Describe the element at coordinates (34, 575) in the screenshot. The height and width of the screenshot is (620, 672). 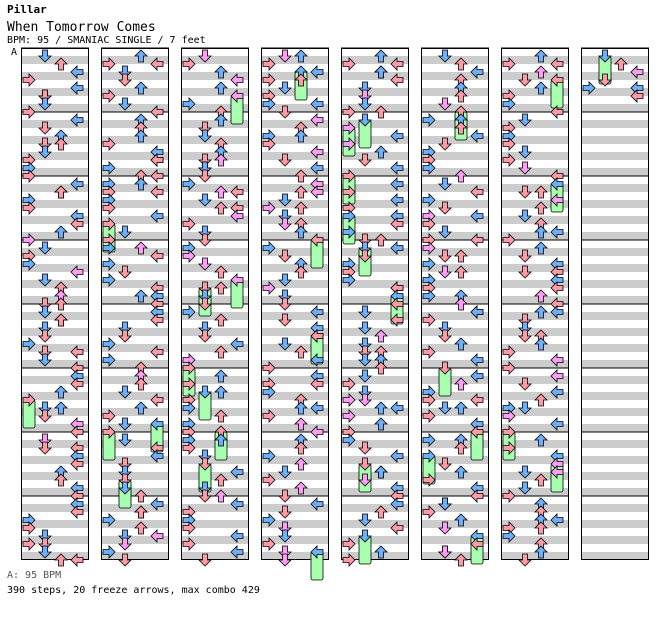
I see `bpm-legend: A: 95 BPM` at that location.